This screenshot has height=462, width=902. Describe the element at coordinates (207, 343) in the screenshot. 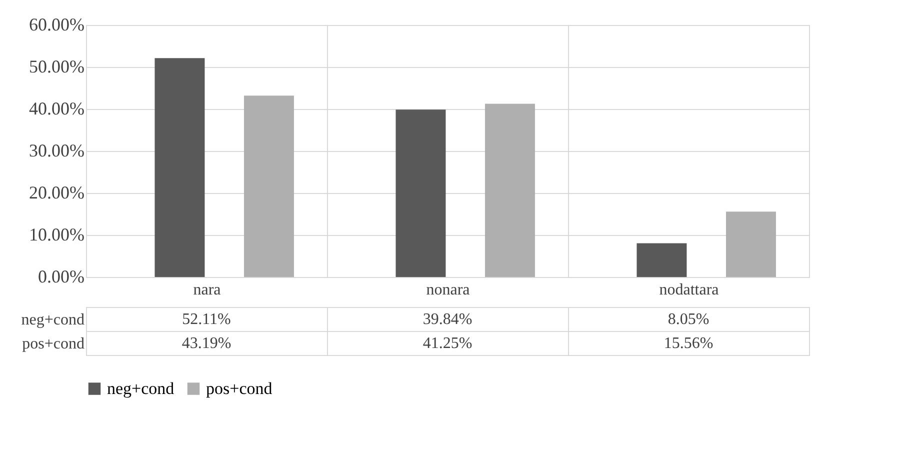

I see `data-label: 43.19%` at that location.